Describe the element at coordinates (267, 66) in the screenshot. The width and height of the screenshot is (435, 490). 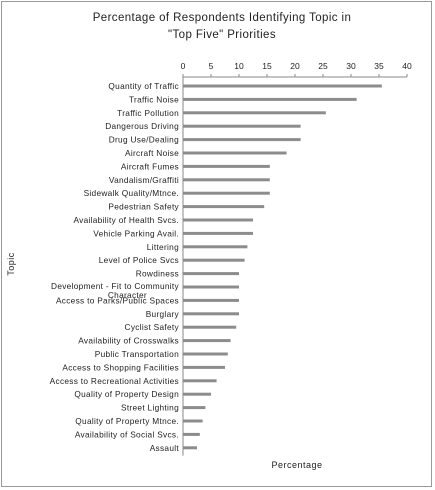
I see `x-tick-label: 15` at that location.